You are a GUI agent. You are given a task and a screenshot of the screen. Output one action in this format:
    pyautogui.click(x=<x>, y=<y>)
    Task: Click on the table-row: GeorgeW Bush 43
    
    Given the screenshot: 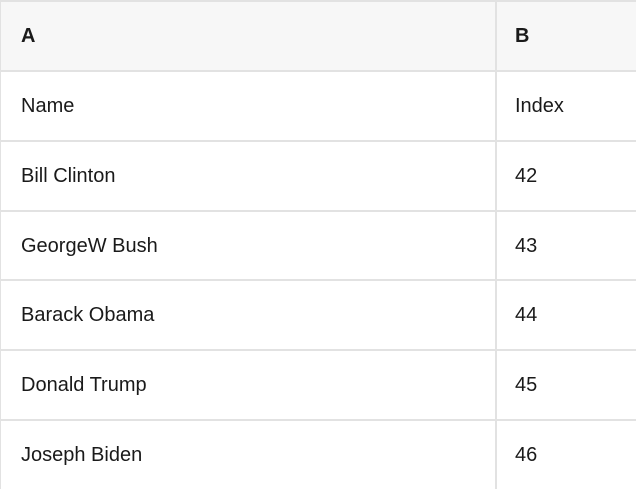 What is the action you would take?
    pyautogui.click(x=318, y=246)
    